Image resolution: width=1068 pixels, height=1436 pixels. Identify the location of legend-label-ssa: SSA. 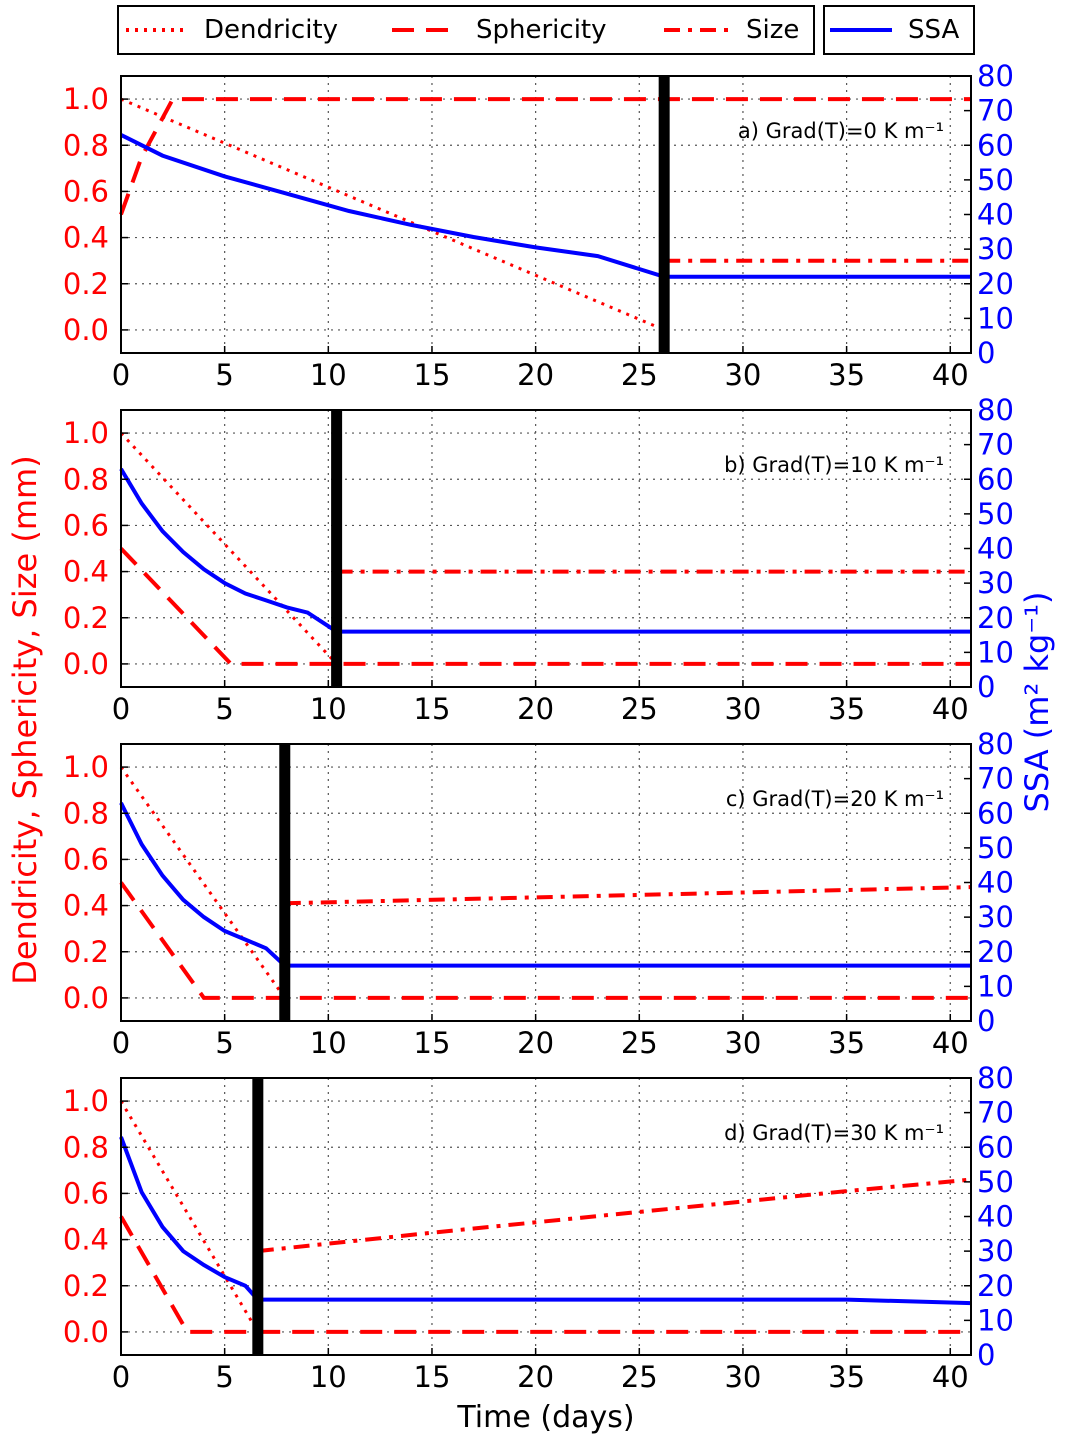
(933, 30).